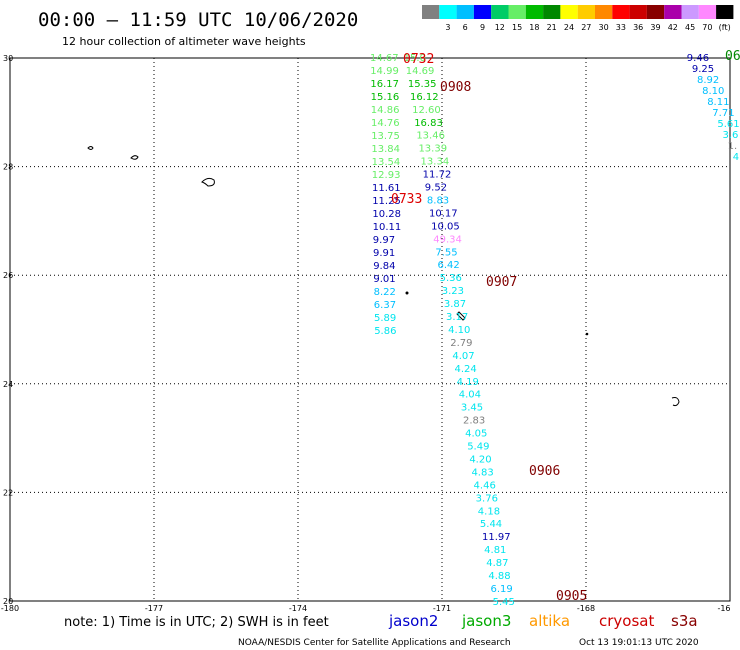 The width and height of the screenshot is (740, 650). What do you see at coordinates (491, 524) in the screenshot?
I see `wave-height-value: 5.44` at bounding box center [491, 524].